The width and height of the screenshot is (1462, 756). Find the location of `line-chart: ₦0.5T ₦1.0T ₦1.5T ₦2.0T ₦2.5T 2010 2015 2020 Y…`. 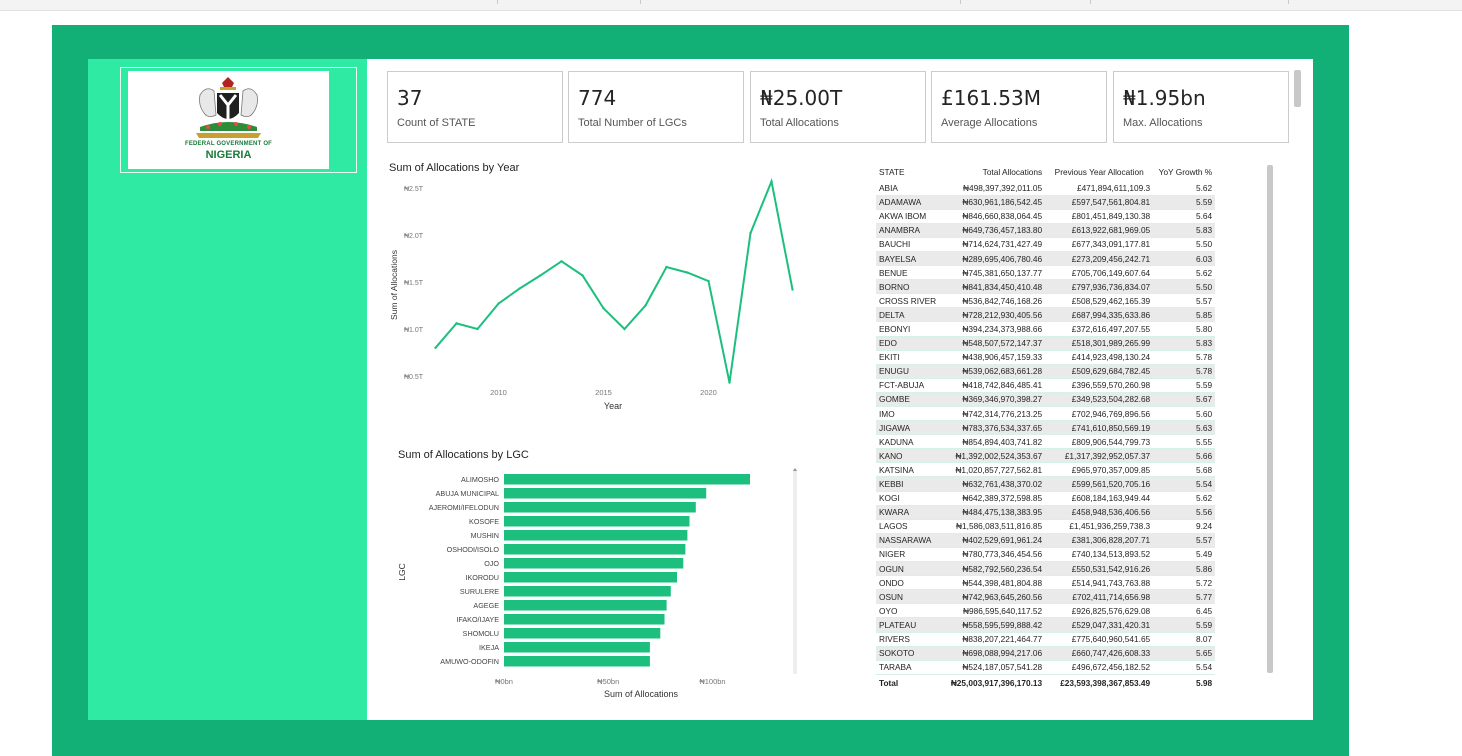

line-chart: ₦0.5T ₦1.0T ₦1.5T ₦2.0T ₦2.5T 2010 2015 2020 Y… is located at coordinates (595, 297).